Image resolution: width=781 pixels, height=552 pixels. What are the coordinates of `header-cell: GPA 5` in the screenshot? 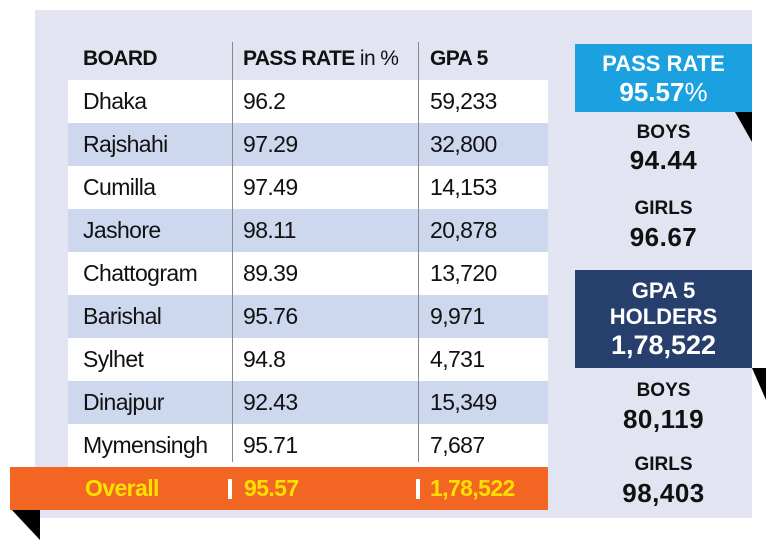 It's located at (459, 58).